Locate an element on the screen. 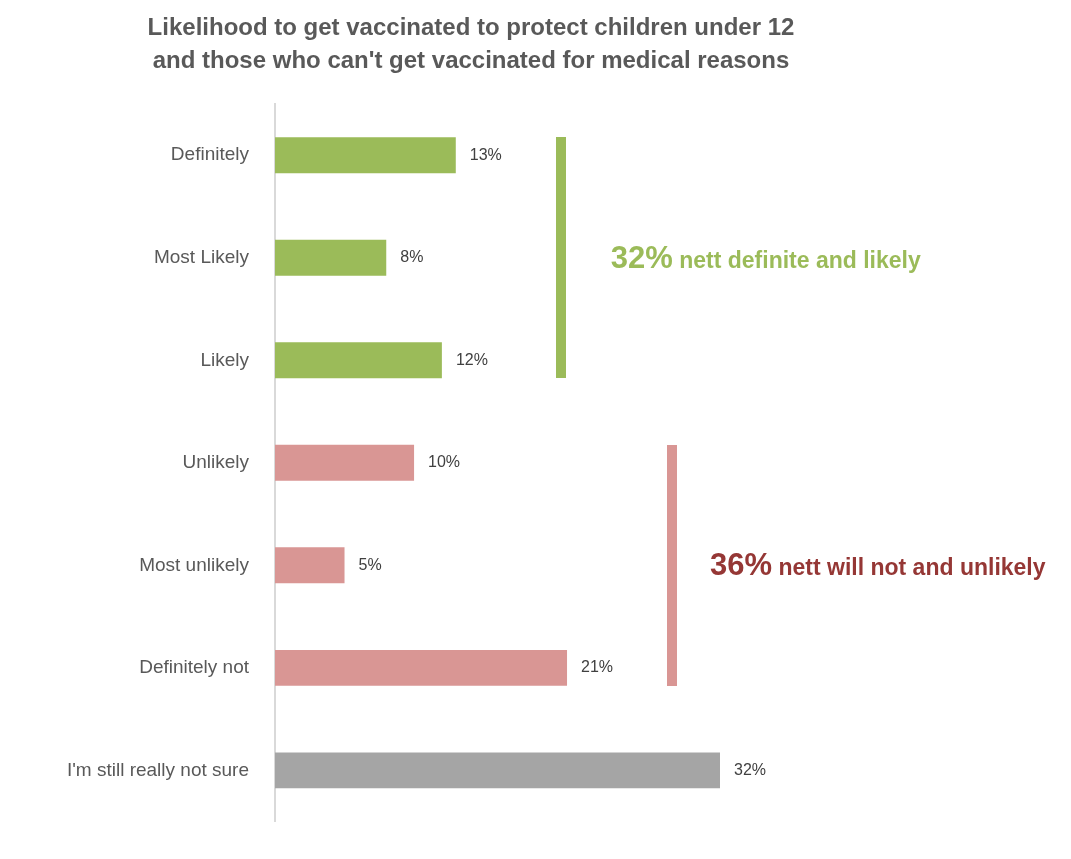 This screenshot has width=1071, height=859. data-label: 32% is located at coordinates (750, 769).